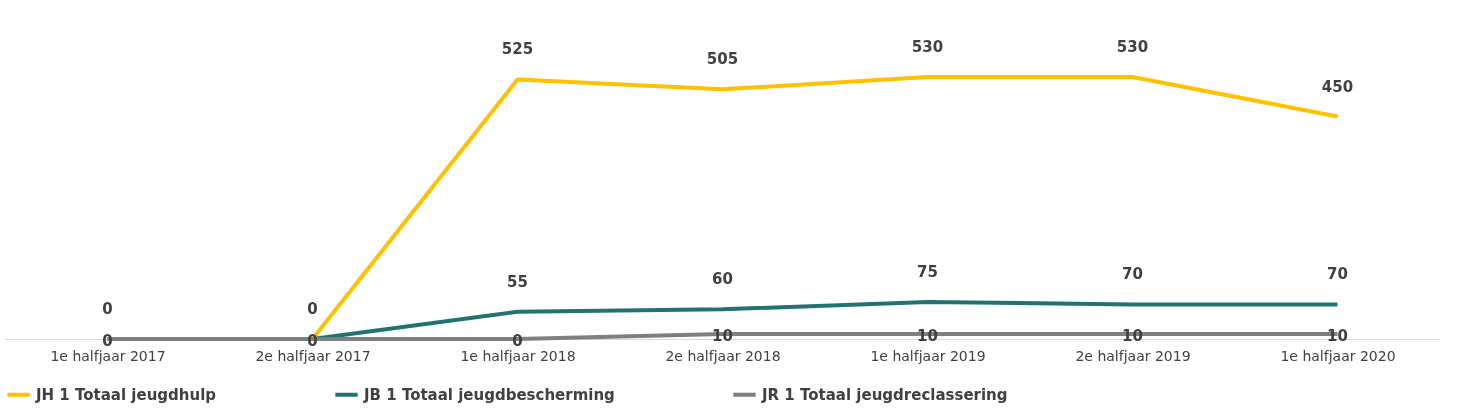 The height and width of the screenshot is (418, 1468). I want to click on data-label: 450, so click(1337, 86).